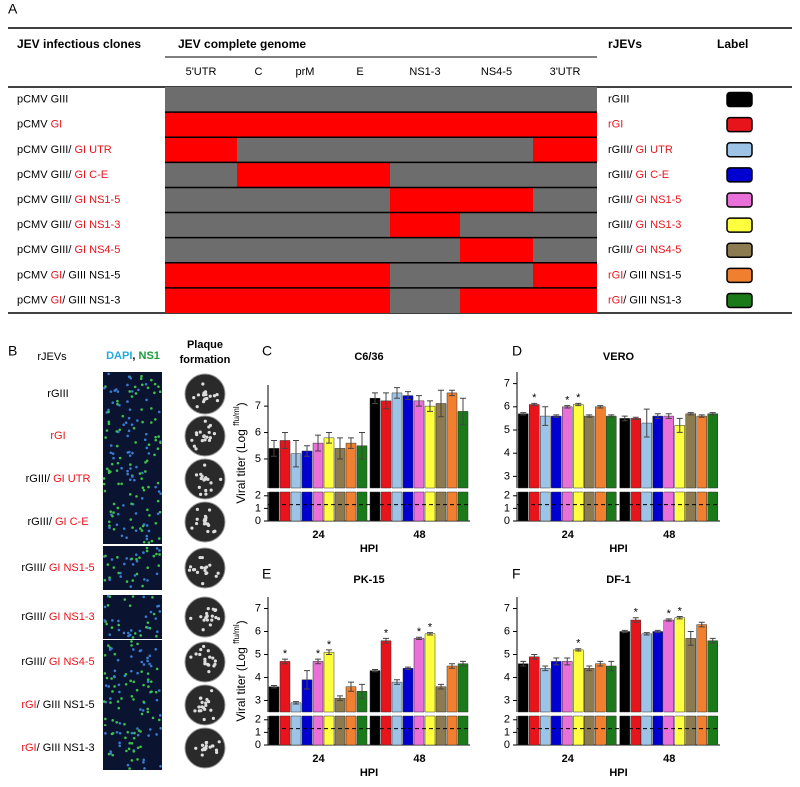 This screenshot has height=787, width=800. I want to click on y-axis-label-part: ), so click(241, 404).